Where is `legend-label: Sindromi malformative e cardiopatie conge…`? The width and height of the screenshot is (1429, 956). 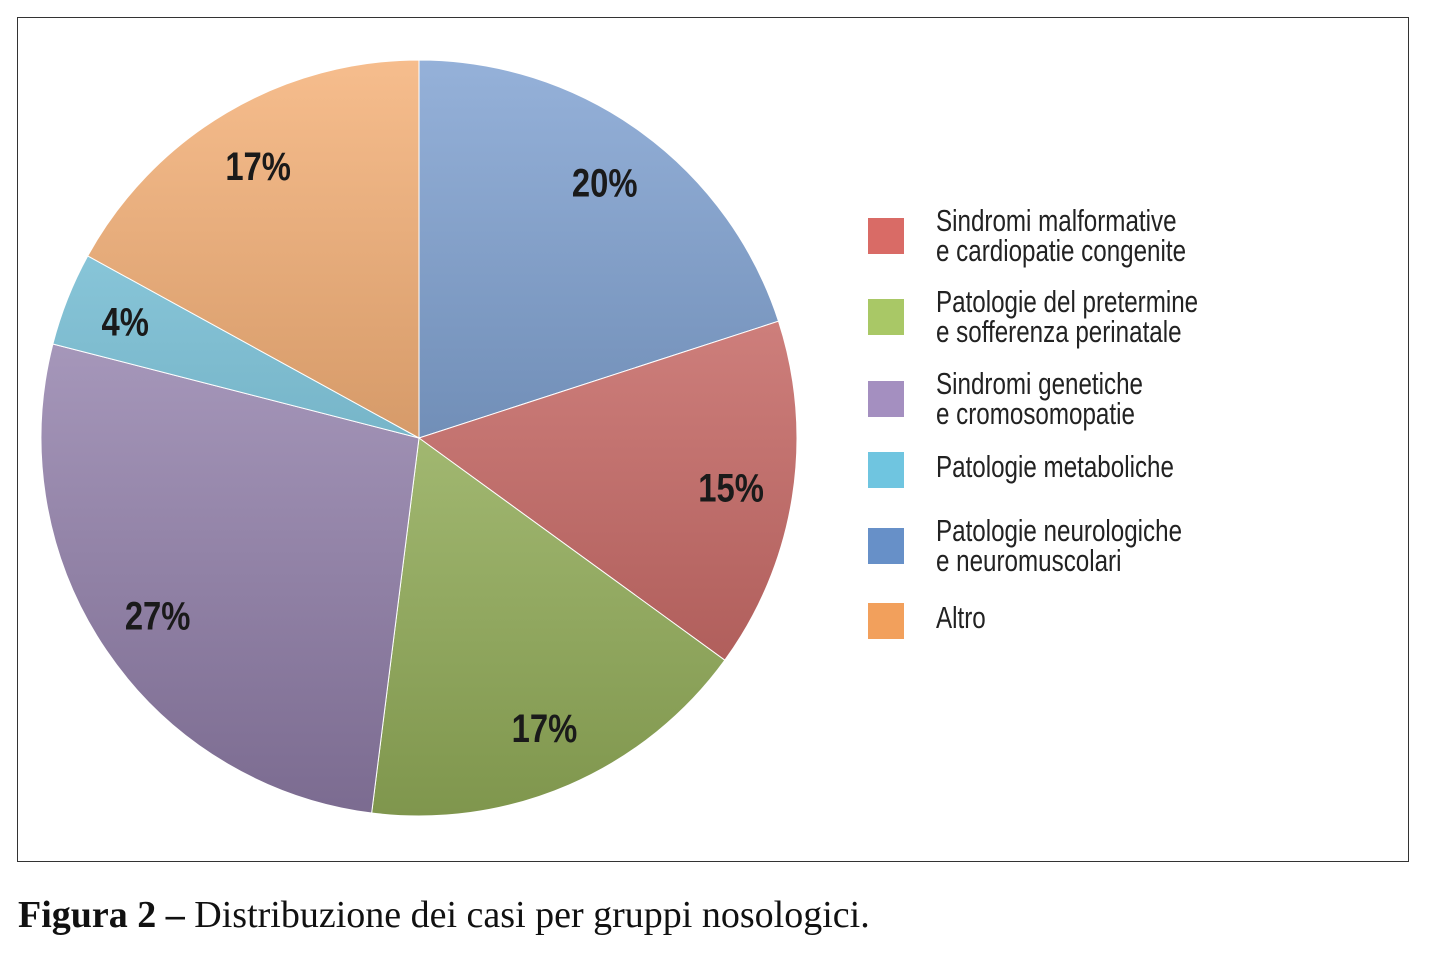 legend-label: Sindromi malformative e cardiopatie conge… is located at coordinates (1061, 235).